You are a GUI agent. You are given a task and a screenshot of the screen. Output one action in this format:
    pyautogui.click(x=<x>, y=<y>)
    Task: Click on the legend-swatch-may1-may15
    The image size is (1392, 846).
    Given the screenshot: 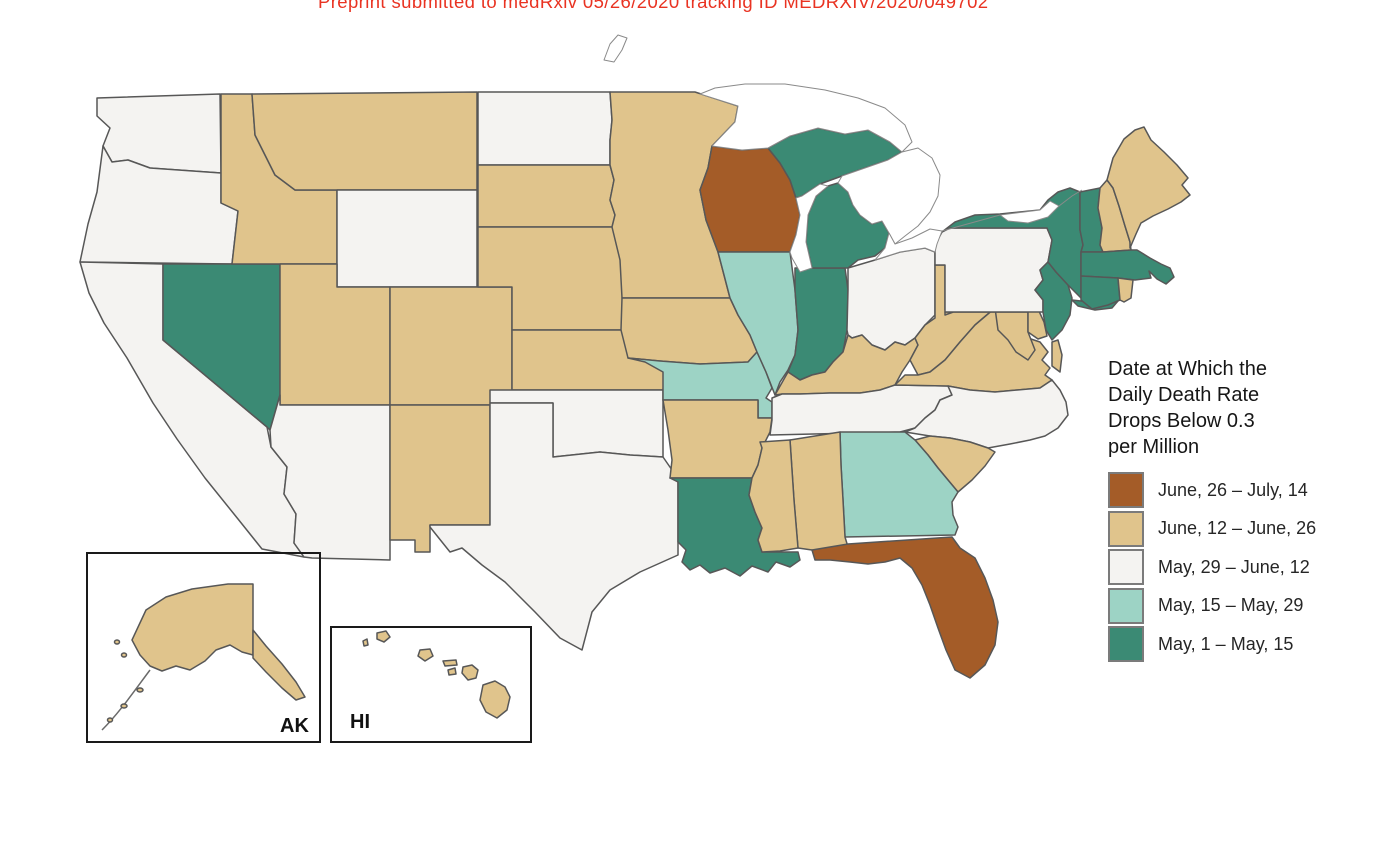 What is the action you would take?
    pyautogui.click(x=1126, y=644)
    